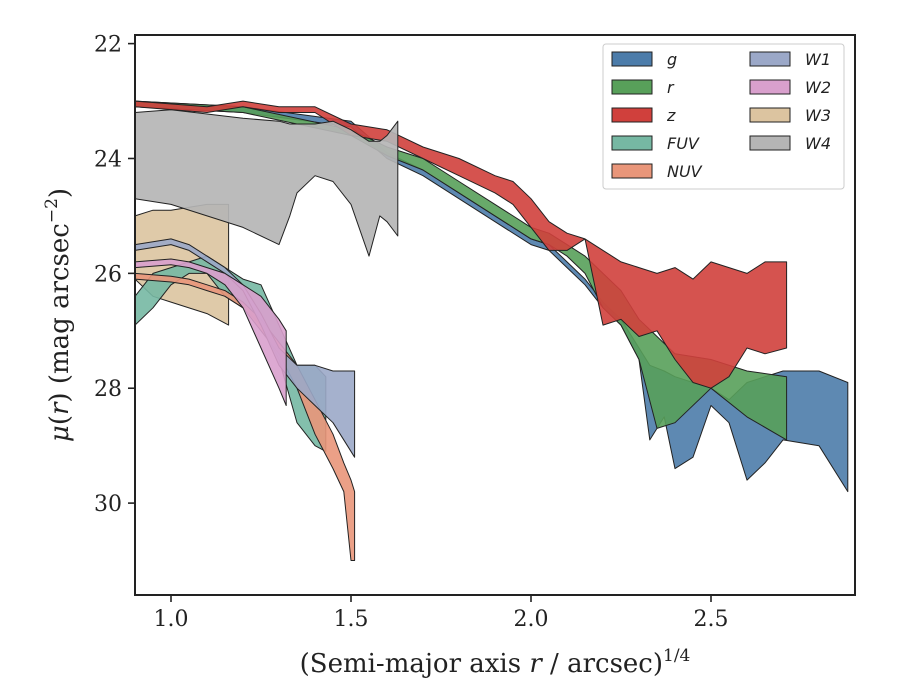  Describe the element at coordinates (632, 171) in the screenshot. I see `legend-swatch-nuv` at that location.